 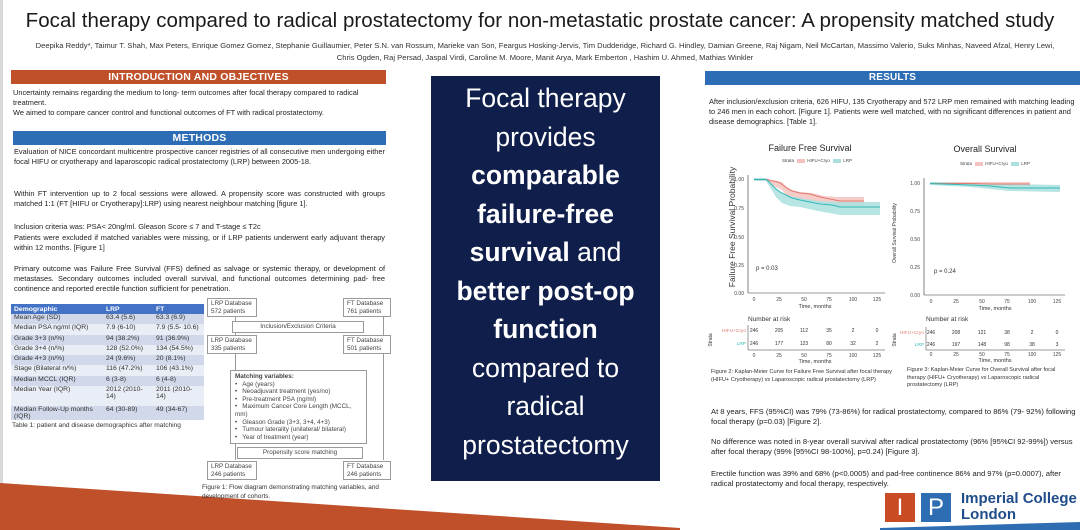 I want to click on svg-text: 125, so click(x=1057, y=355).